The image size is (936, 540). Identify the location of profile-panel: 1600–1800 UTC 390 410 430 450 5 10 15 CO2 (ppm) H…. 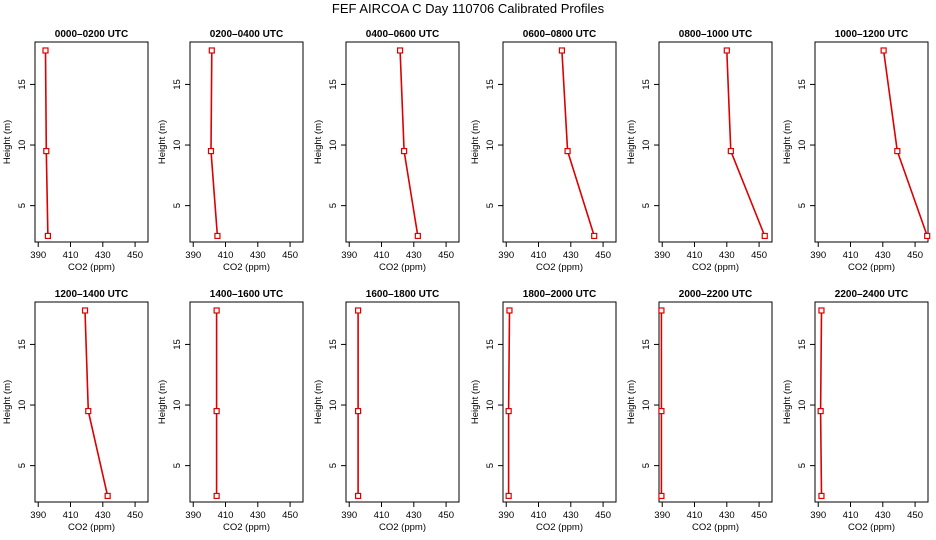
(386, 411).